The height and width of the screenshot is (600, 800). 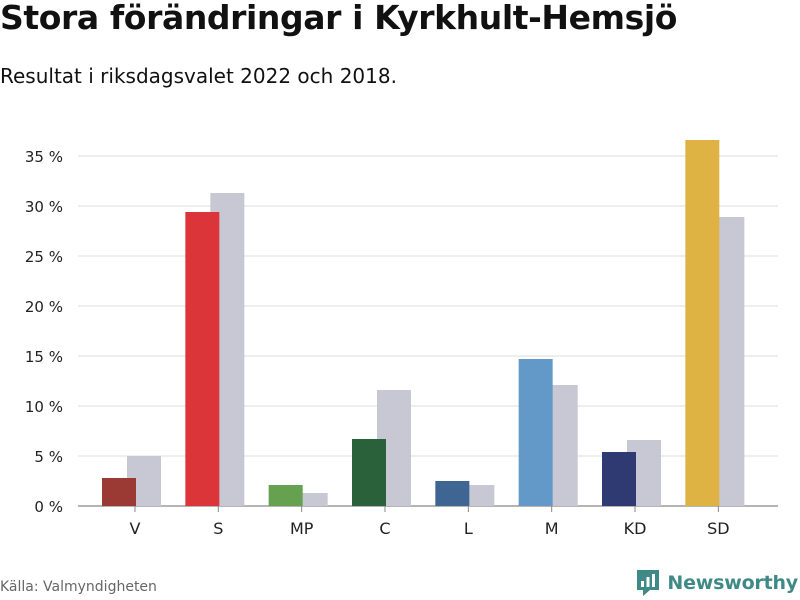 What do you see at coordinates (552, 528) in the screenshot?
I see `x-tick-label: M` at bounding box center [552, 528].